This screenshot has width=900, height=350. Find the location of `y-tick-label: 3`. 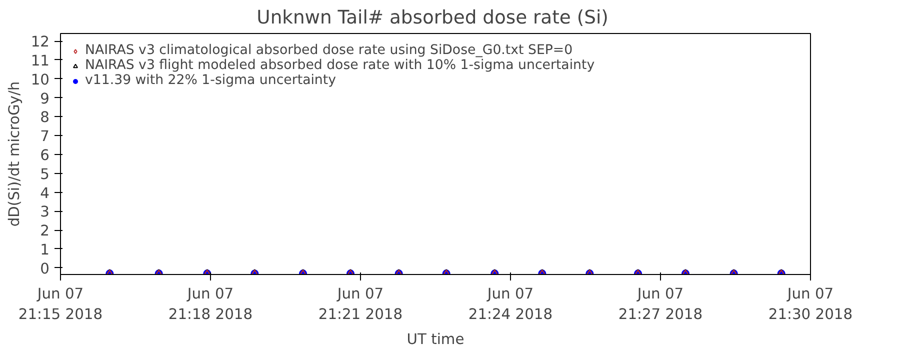

y-tick-label: 3 is located at coordinates (45, 212).